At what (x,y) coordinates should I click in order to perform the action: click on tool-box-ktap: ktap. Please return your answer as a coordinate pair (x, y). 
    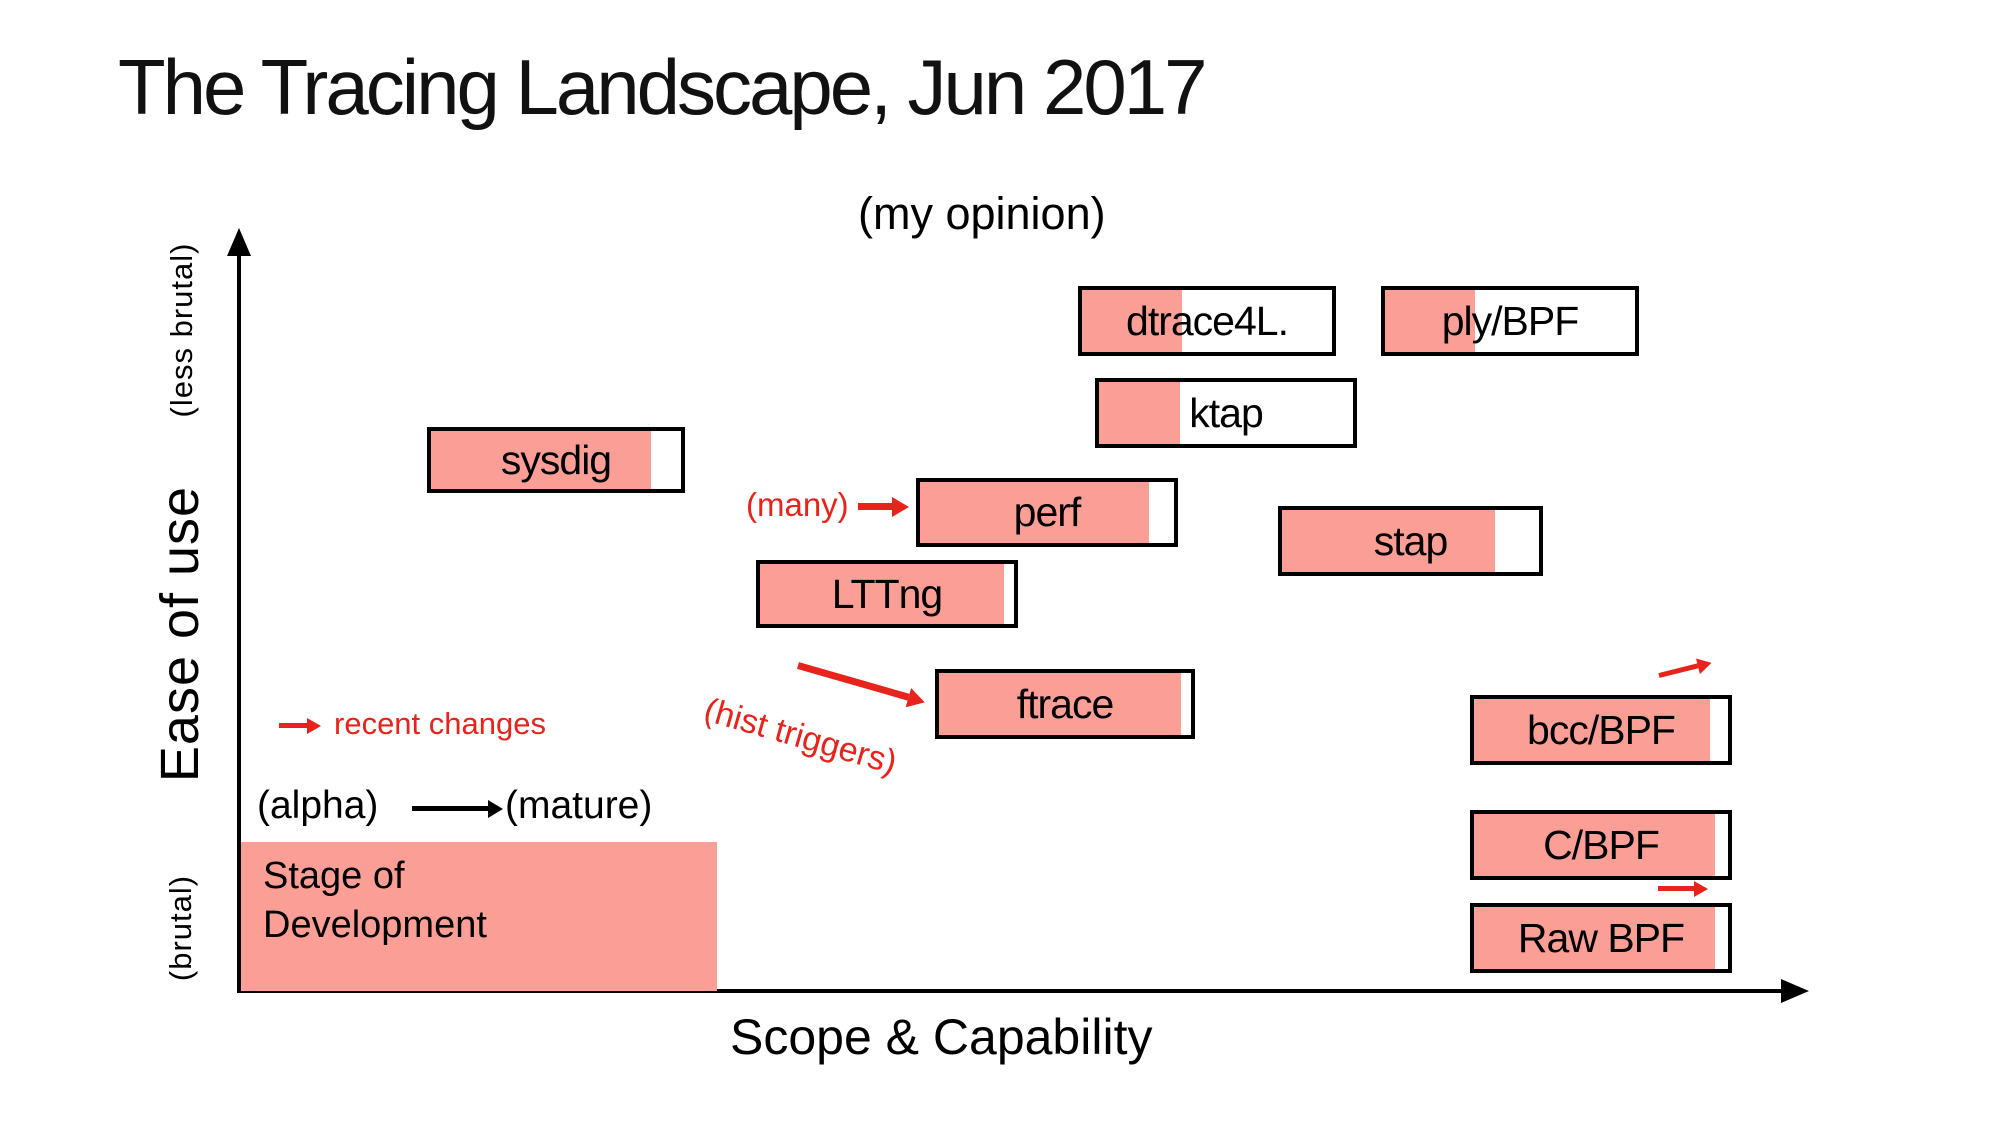
    Looking at the image, I should click on (1226, 413).